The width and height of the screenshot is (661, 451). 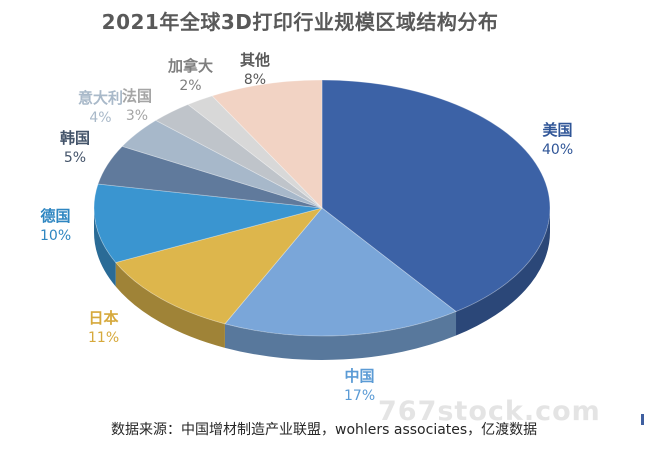 I want to click on slice-label-中国: 中国 17%, so click(x=359, y=386).